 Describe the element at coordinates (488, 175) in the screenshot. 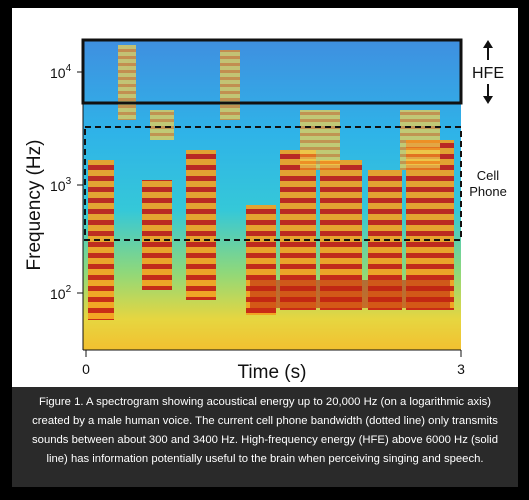

I see `cell-label: Cell` at that location.